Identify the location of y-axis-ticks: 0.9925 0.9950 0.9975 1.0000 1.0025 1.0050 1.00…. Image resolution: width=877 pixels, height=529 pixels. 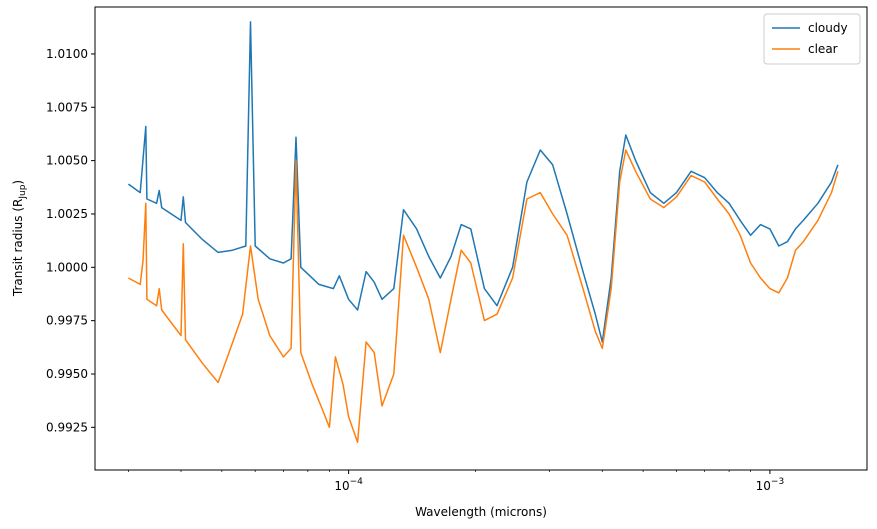
(70, 240).